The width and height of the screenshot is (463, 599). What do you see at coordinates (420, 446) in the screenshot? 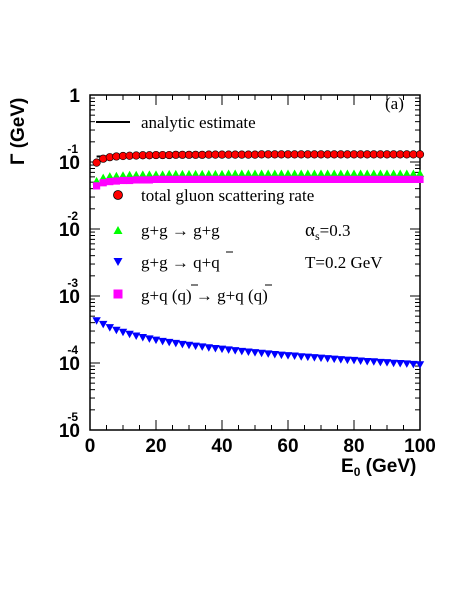
I see `x-tick-label: 100` at bounding box center [420, 446].